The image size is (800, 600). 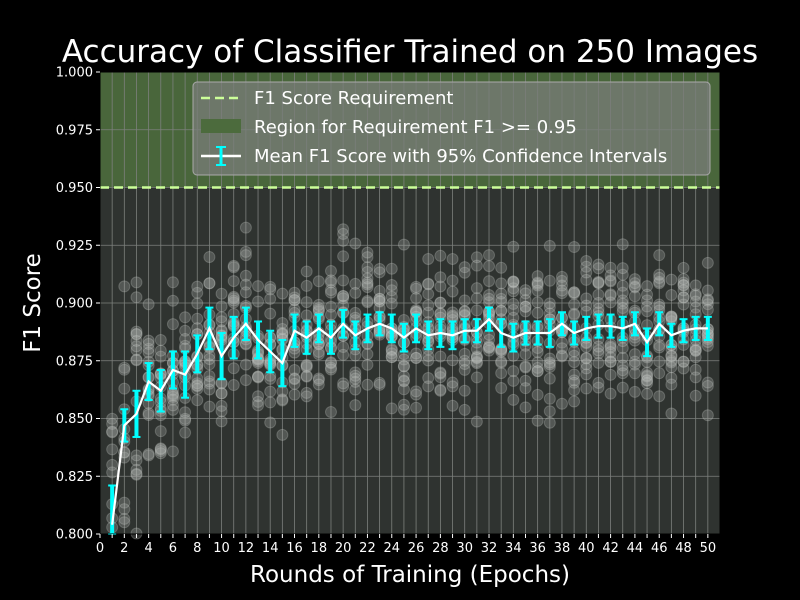 I want to click on y-tick-label: 0.975, so click(x=74, y=130).